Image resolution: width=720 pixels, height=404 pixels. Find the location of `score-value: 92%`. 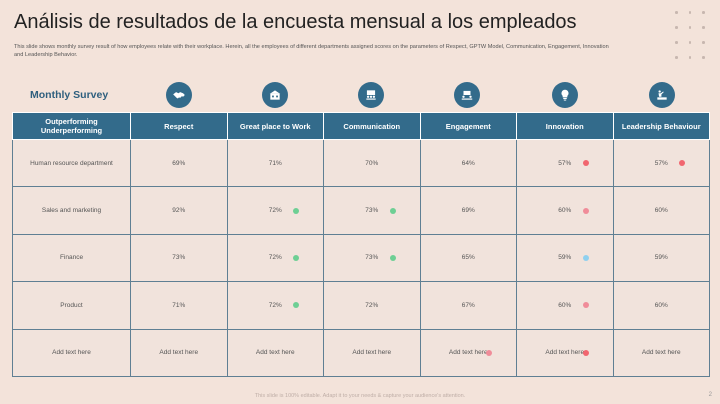

score-value: 92% is located at coordinates (179, 211).